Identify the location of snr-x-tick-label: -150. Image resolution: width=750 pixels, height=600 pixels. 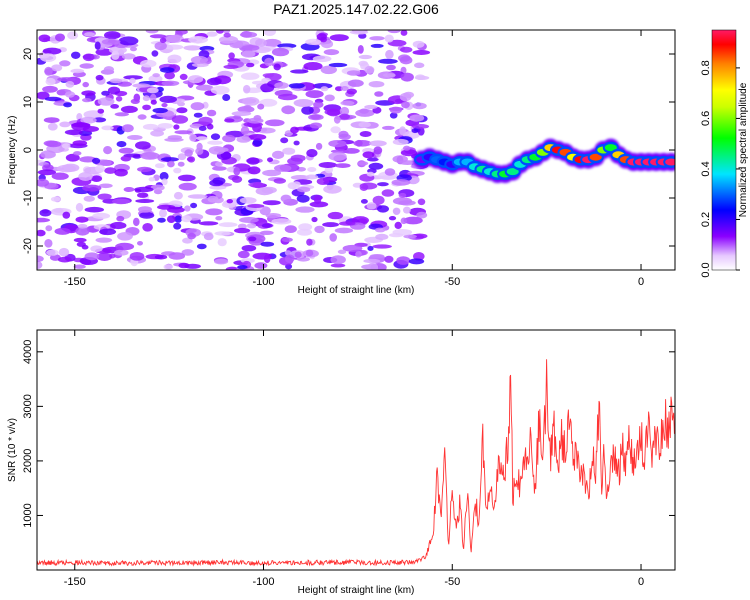
(75, 582).